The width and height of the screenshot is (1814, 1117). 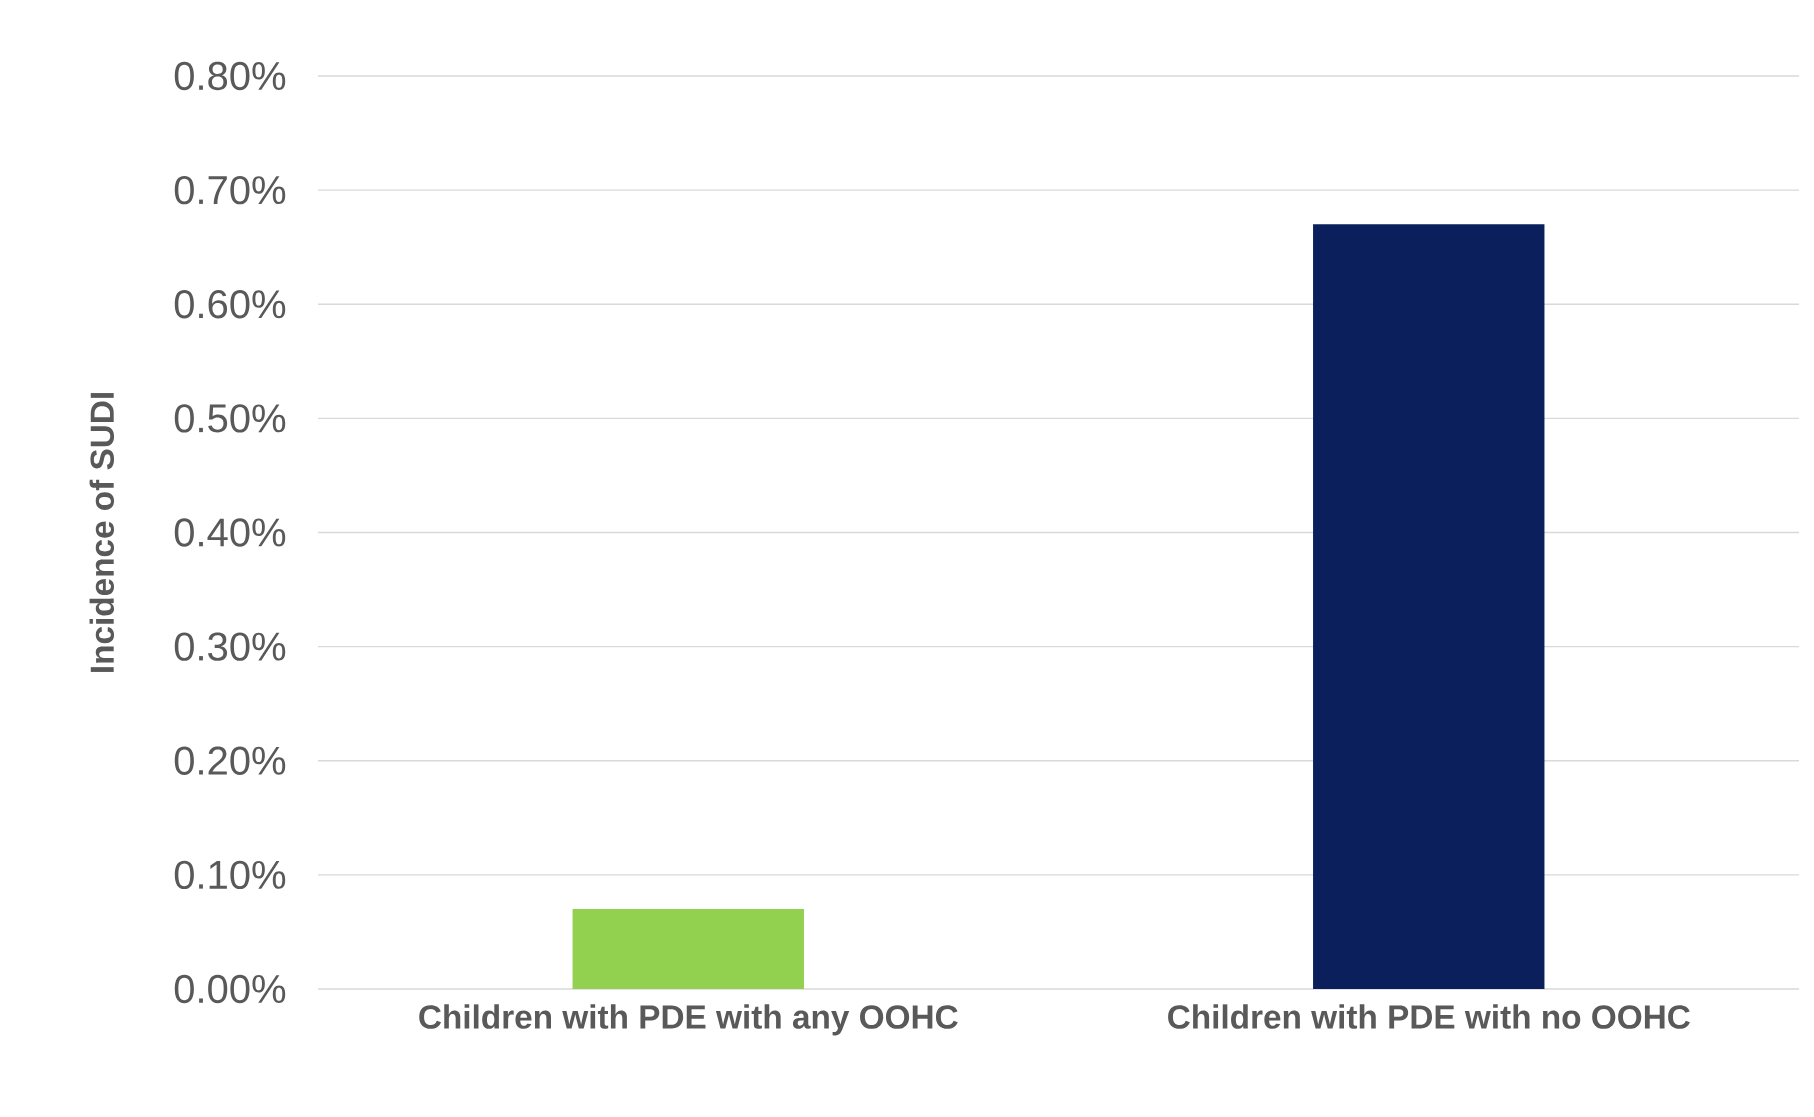 I want to click on y-tick-label: 0.80%, so click(x=230, y=76).